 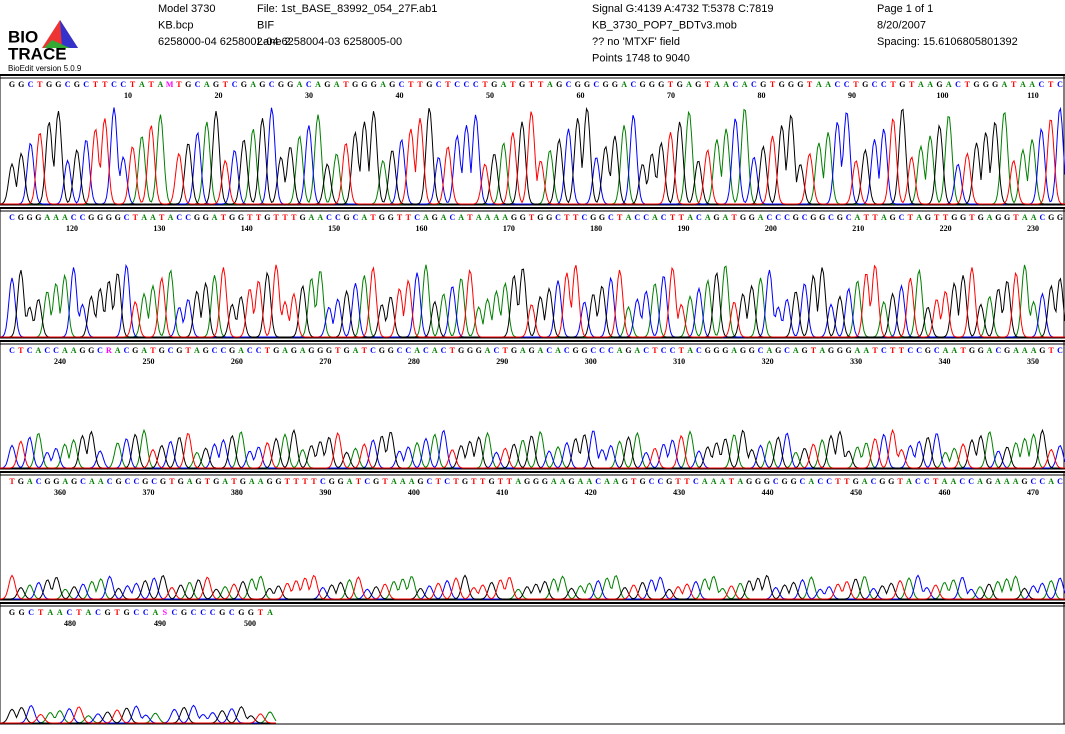 What do you see at coordinates (1033, 95) in the screenshot?
I see `position-number: 110` at bounding box center [1033, 95].